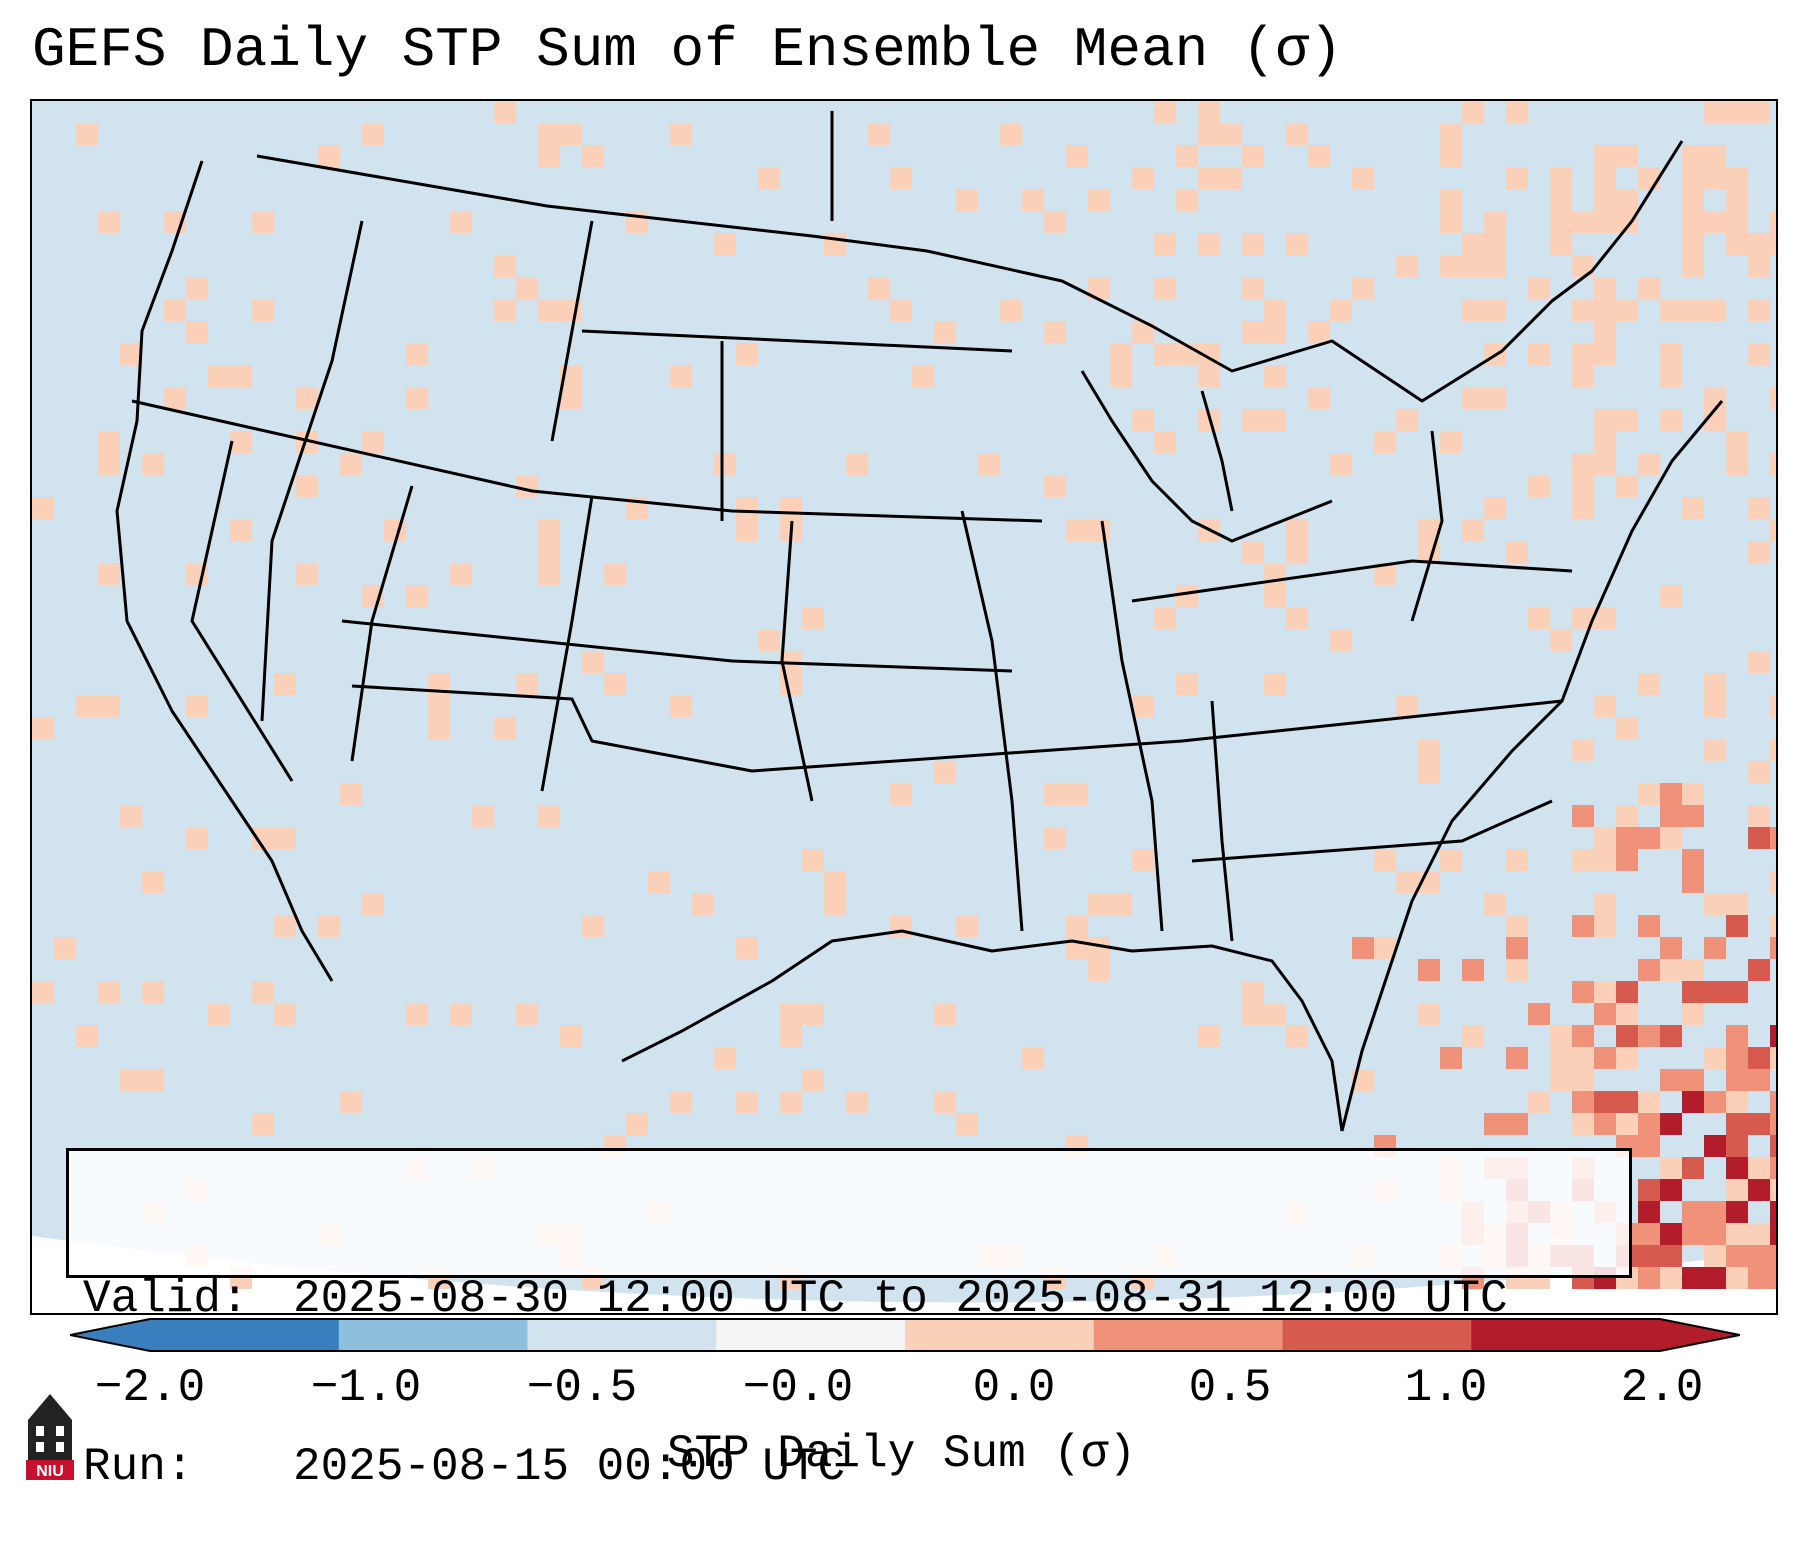 The image size is (1803, 1551). I want to click on colorbar-extend-high, so click(1700, 1335).